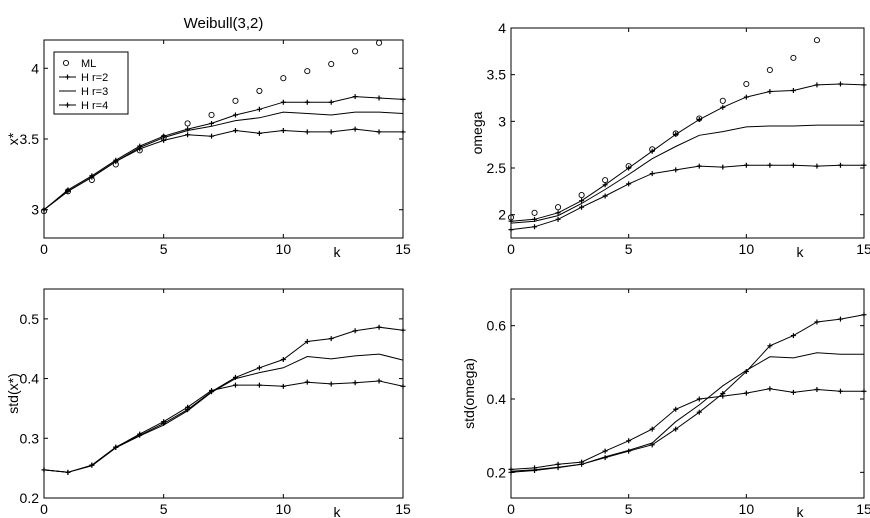 The image size is (870, 518). I want to click on series-h-r2, so click(687, 152).